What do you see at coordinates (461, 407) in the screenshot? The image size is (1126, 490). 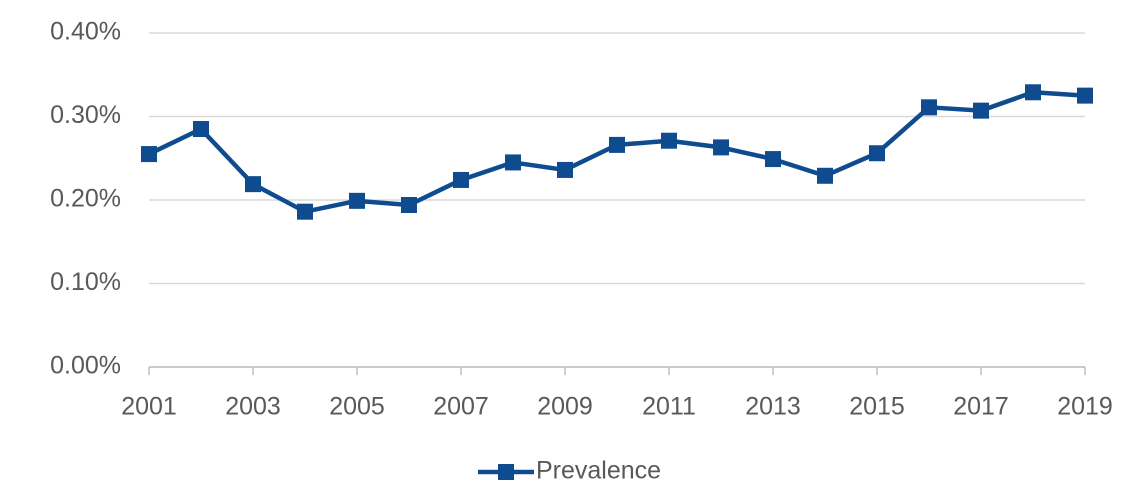 I see `x-tick-label: 2007` at bounding box center [461, 407].